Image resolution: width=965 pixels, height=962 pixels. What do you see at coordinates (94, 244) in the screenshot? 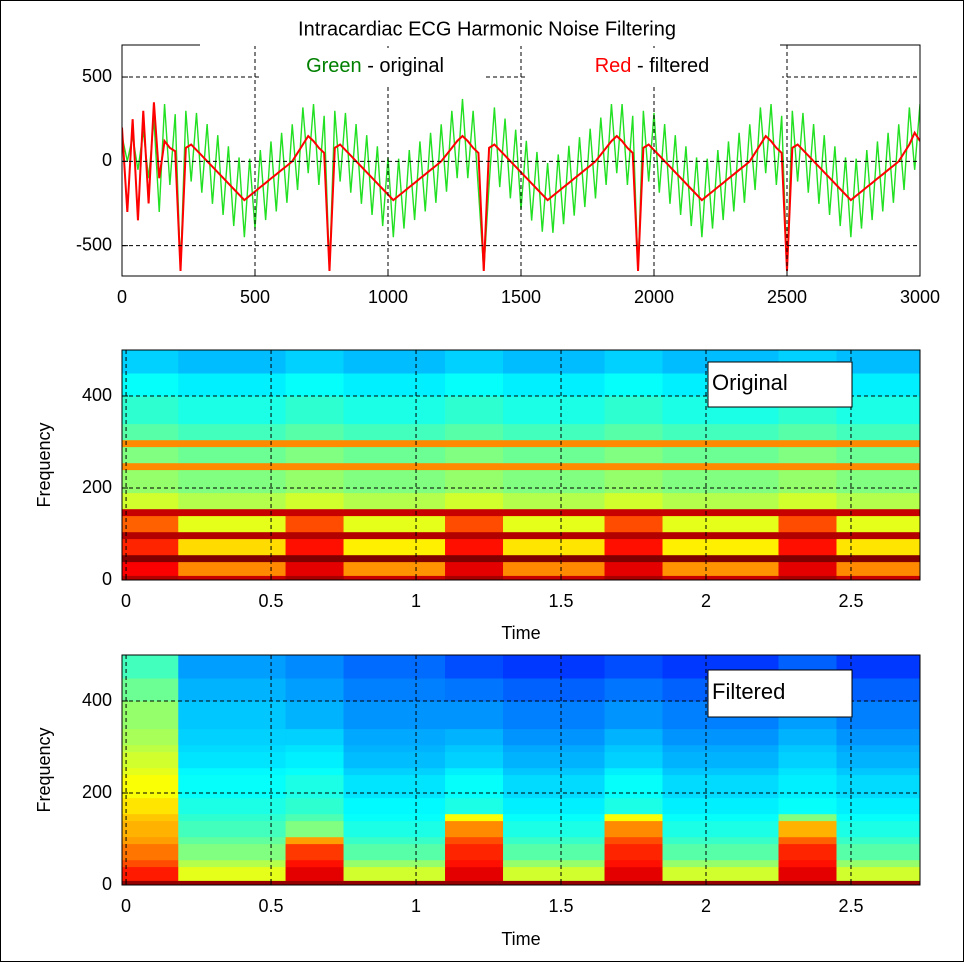
I see `y-tick-label: -500` at bounding box center [94, 244].